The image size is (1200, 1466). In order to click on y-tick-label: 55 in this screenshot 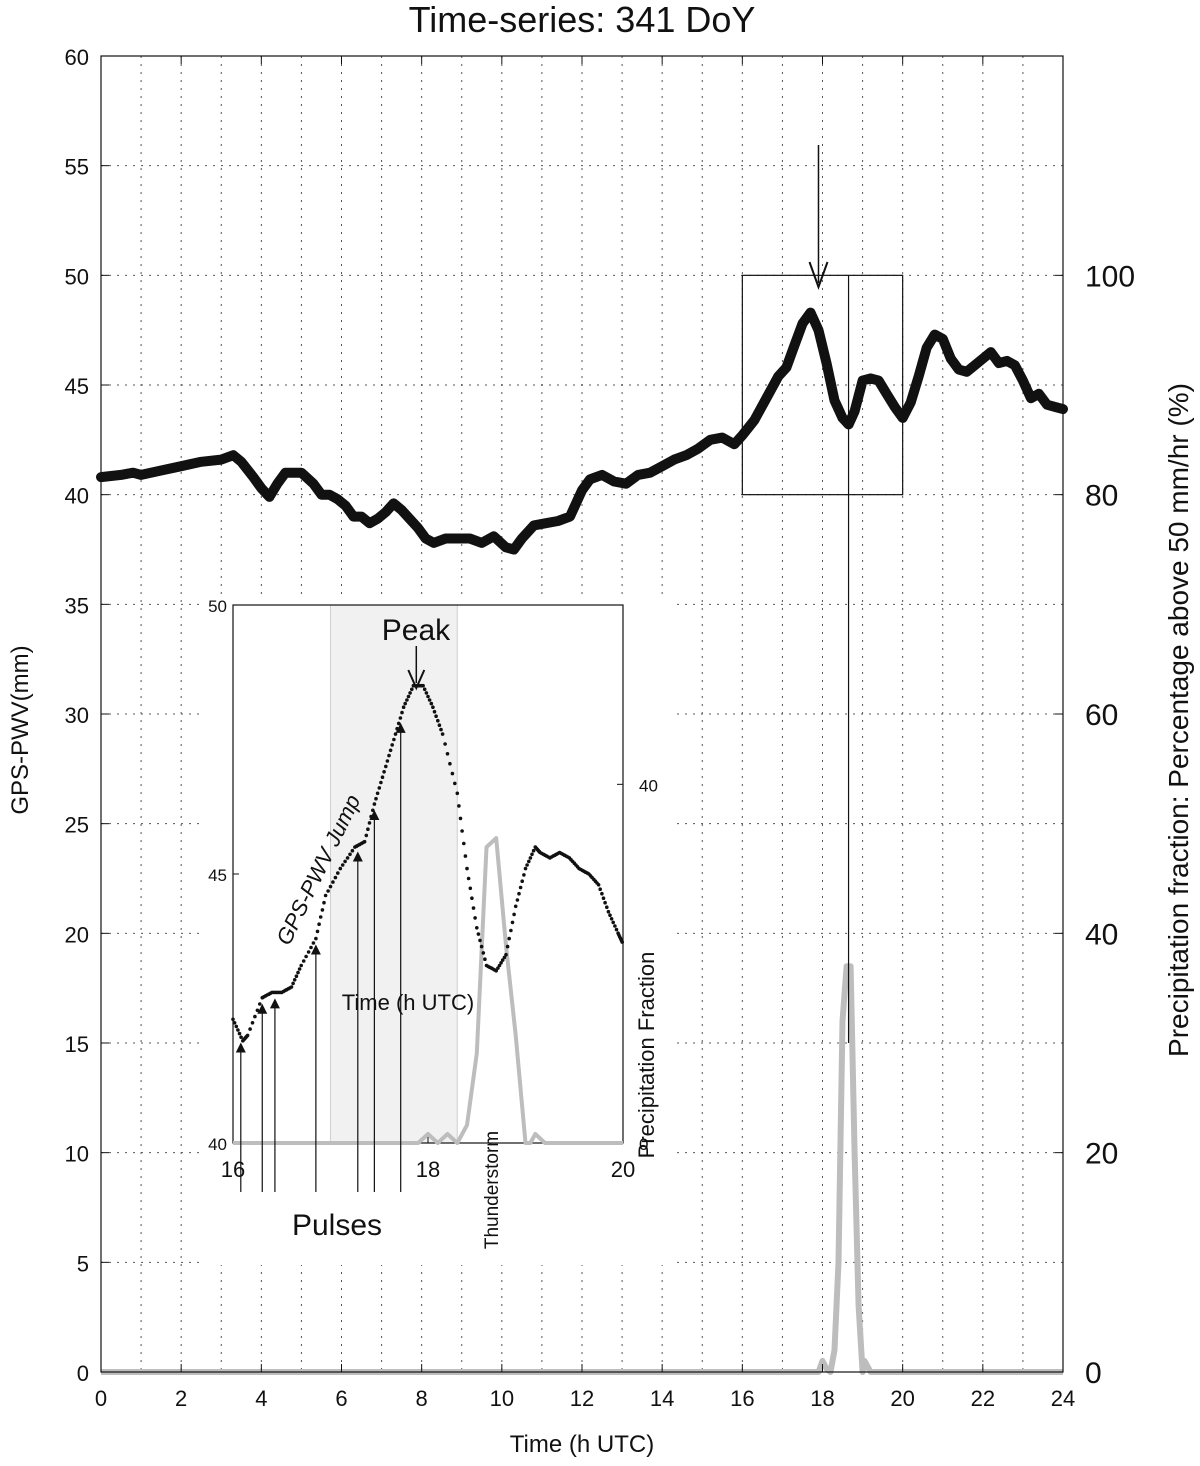, I will do `click(77, 167)`.